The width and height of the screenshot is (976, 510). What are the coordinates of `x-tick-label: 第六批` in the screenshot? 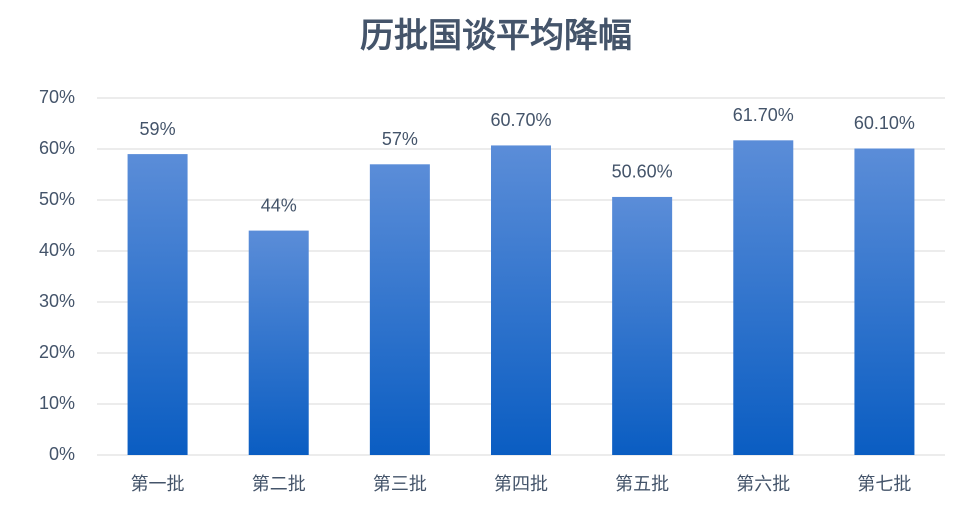 It's located at (763, 484).